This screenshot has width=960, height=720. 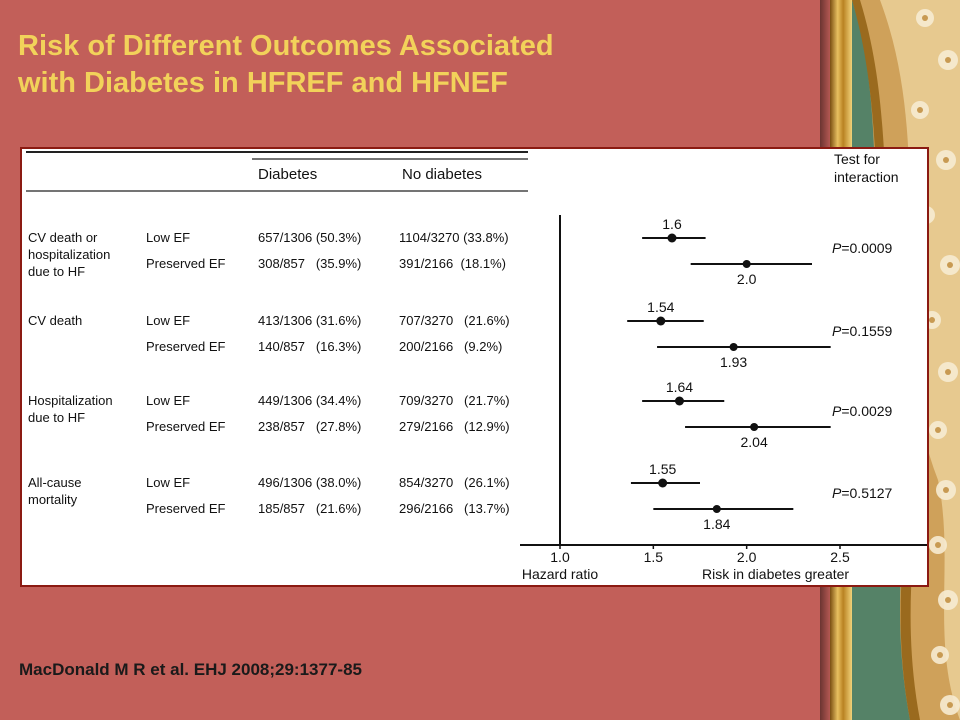 What do you see at coordinates (679, 387) in the screenshot?
I see `hazard-ratio-label: 1.64` at bounding box center [679, 387].